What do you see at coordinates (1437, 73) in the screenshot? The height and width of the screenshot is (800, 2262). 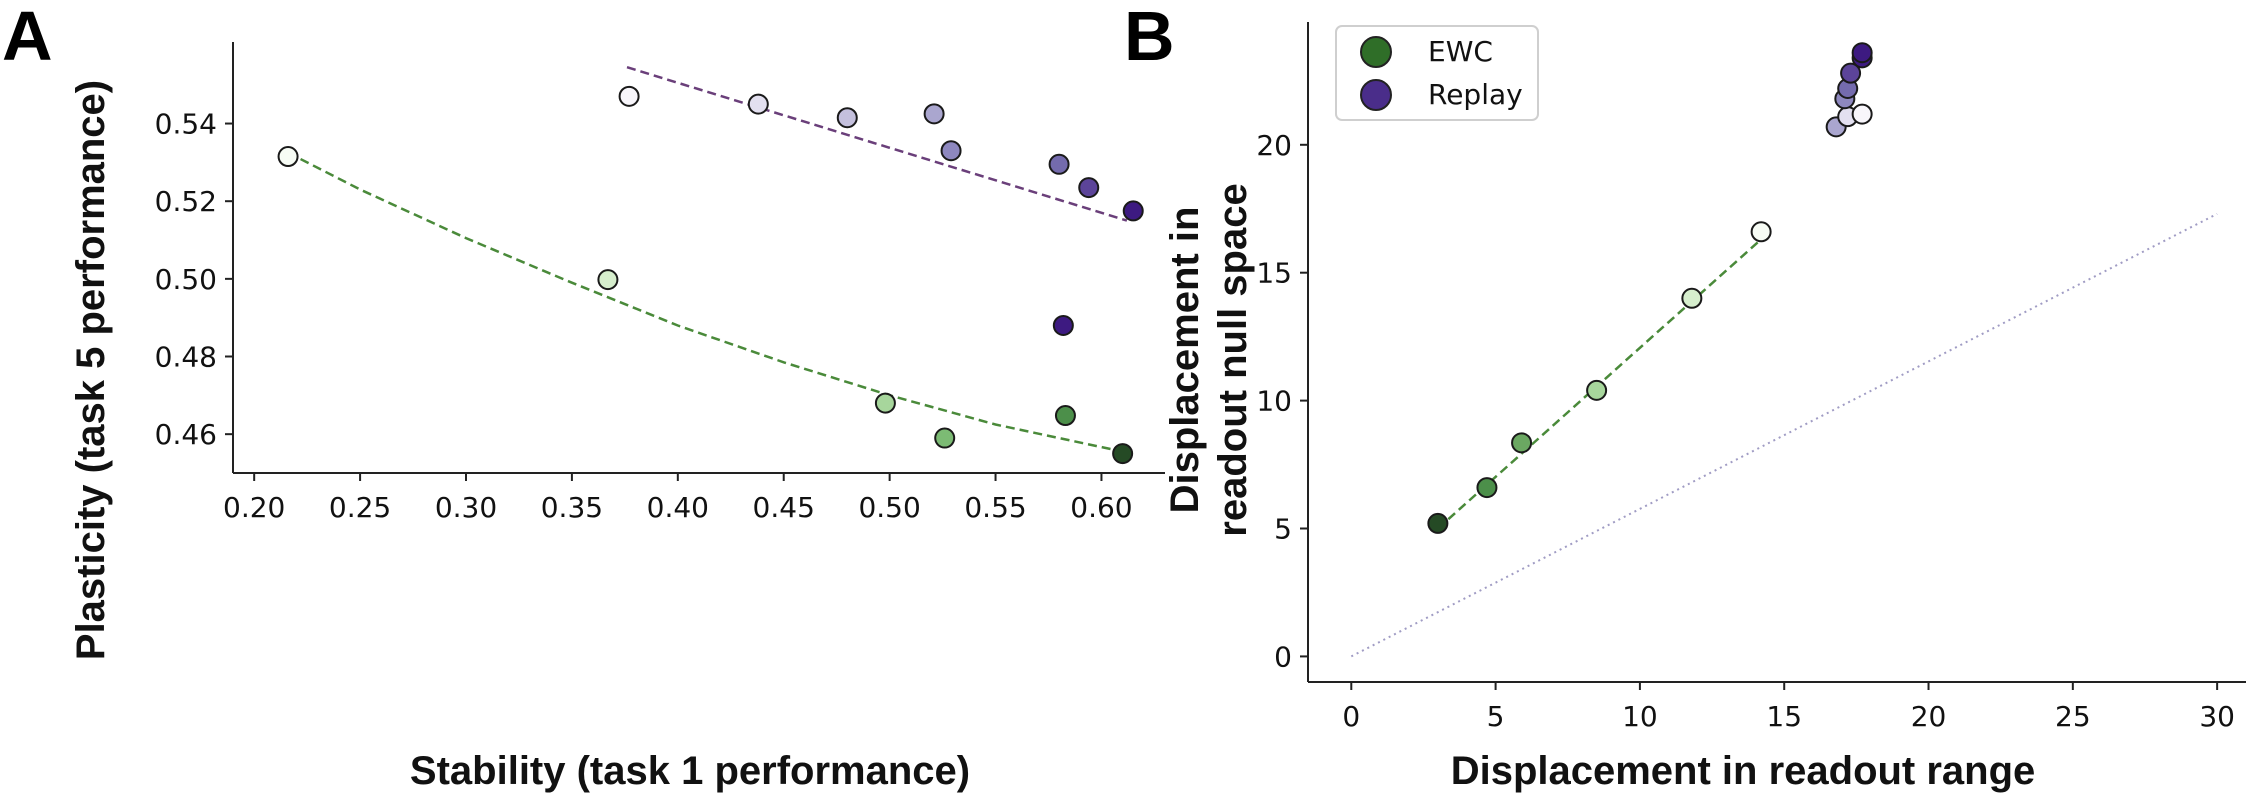 I see `legend: EWC Replay` at bounding box center [1437, 73].